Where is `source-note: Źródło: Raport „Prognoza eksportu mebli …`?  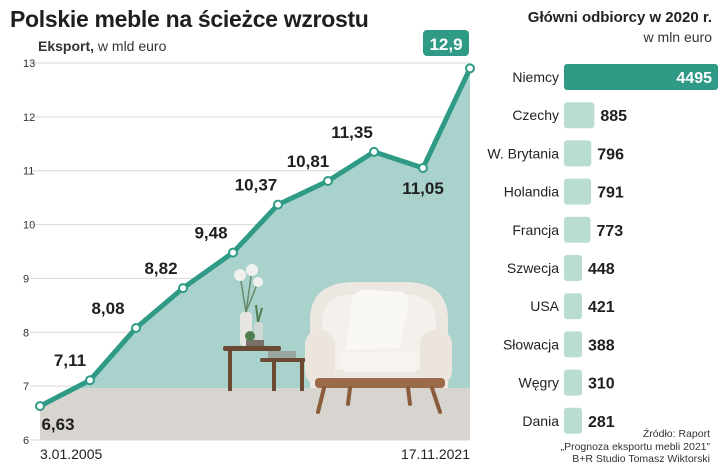 source-note: Źródło: Raport „Prognoza eksportu mebli … is located at coordinates (635, 447).